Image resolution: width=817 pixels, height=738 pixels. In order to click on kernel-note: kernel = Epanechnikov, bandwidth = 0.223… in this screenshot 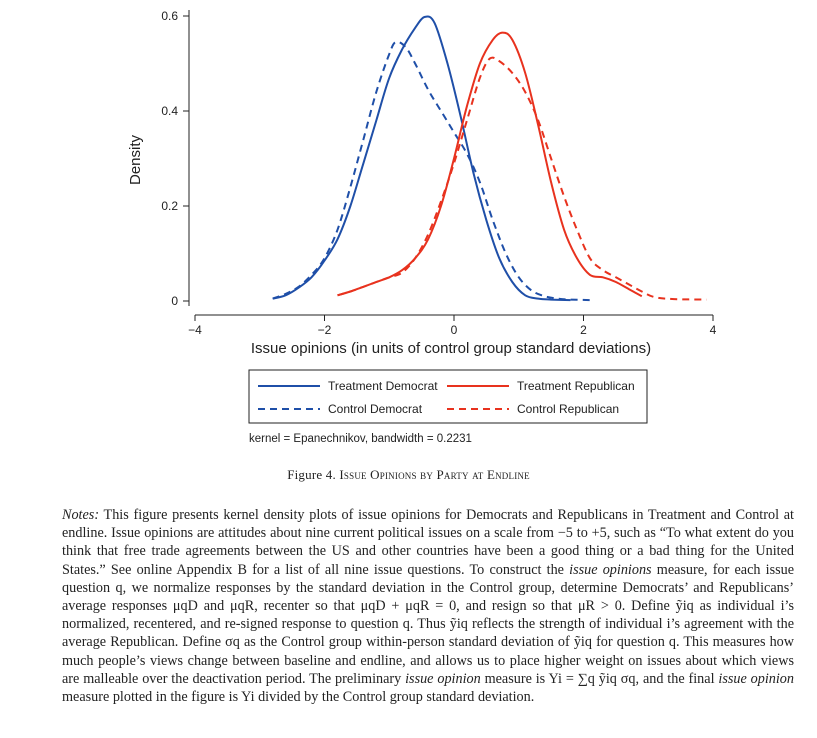, I will do `click(360, 439)`.